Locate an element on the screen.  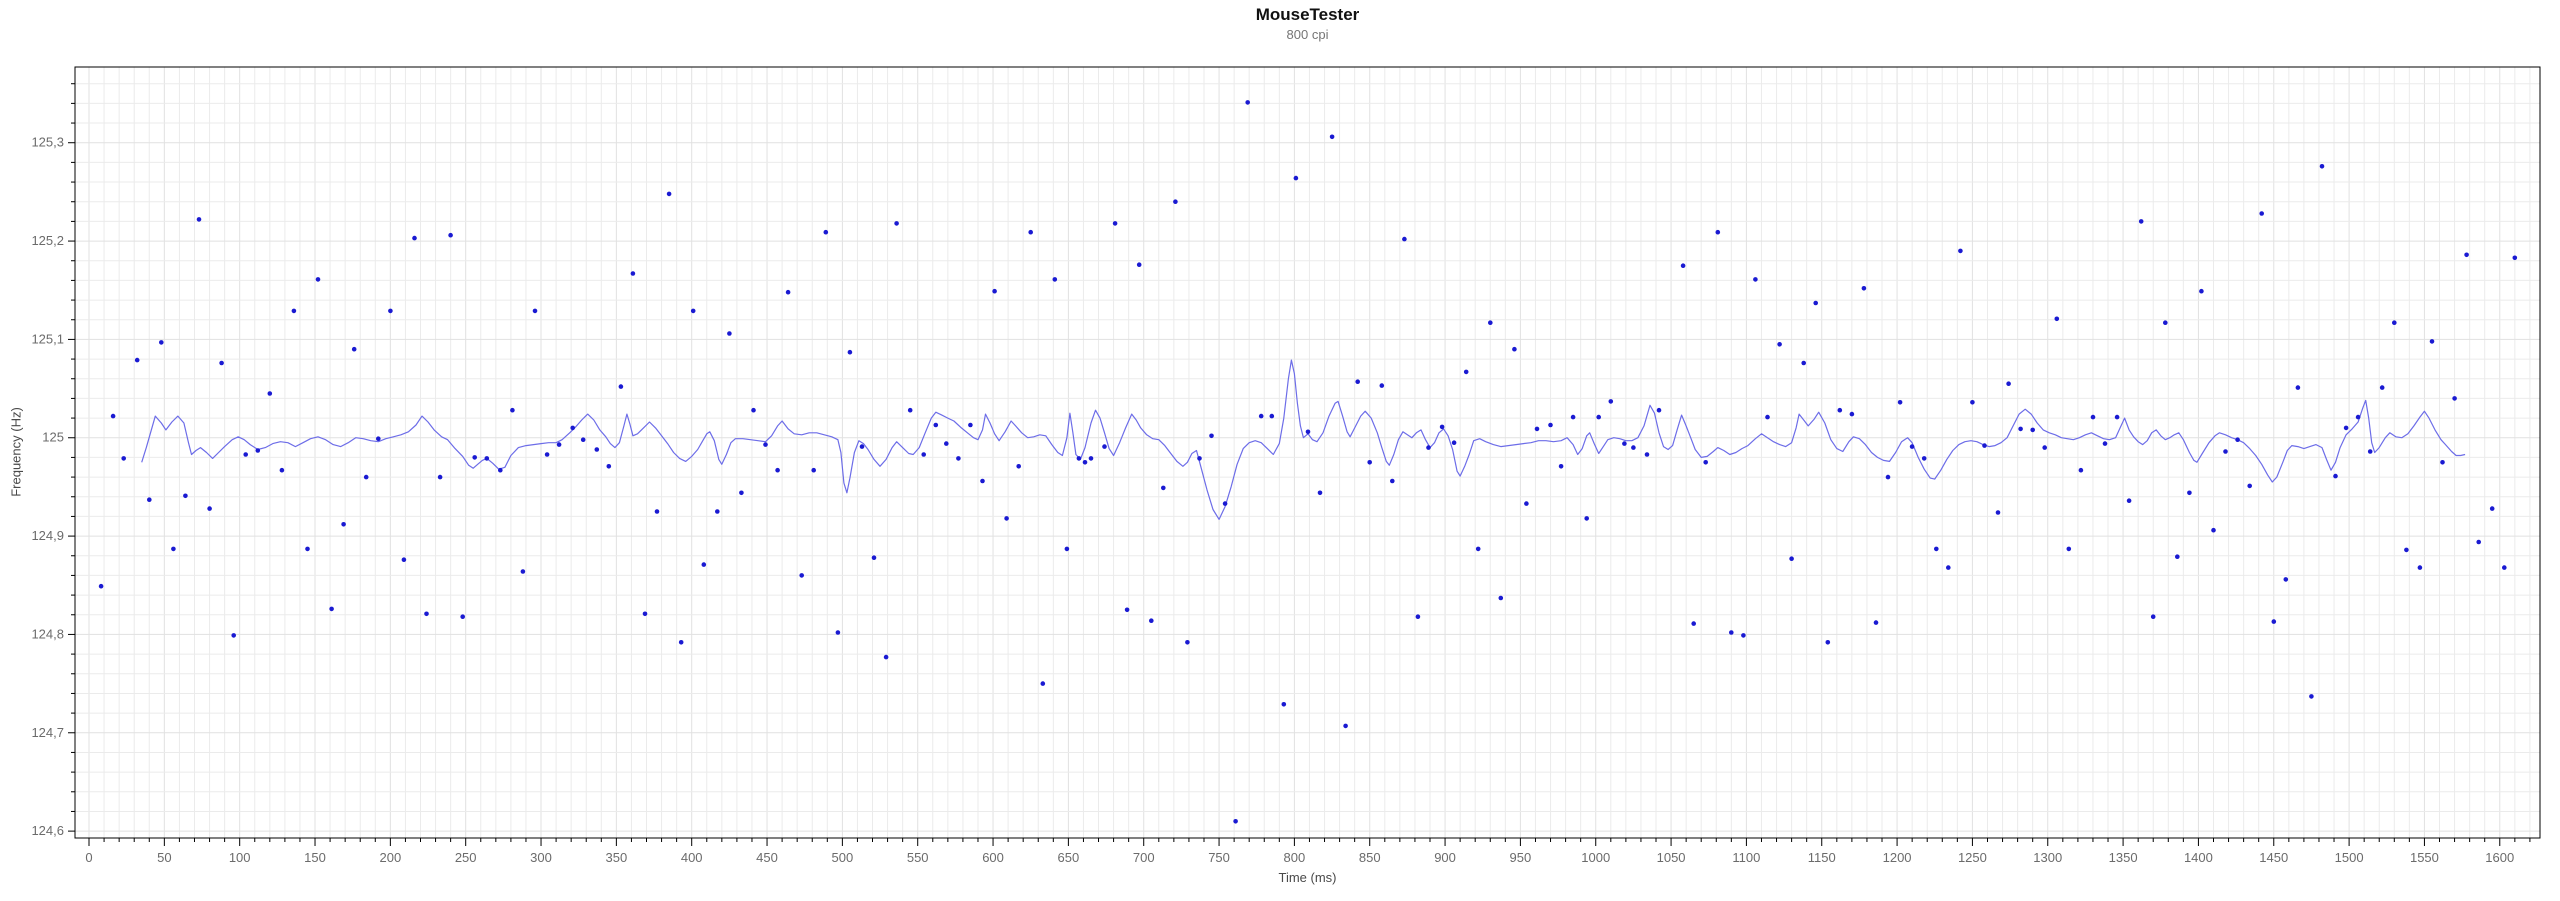
x-tick-label: 250 is located at coordinates (466, 857).